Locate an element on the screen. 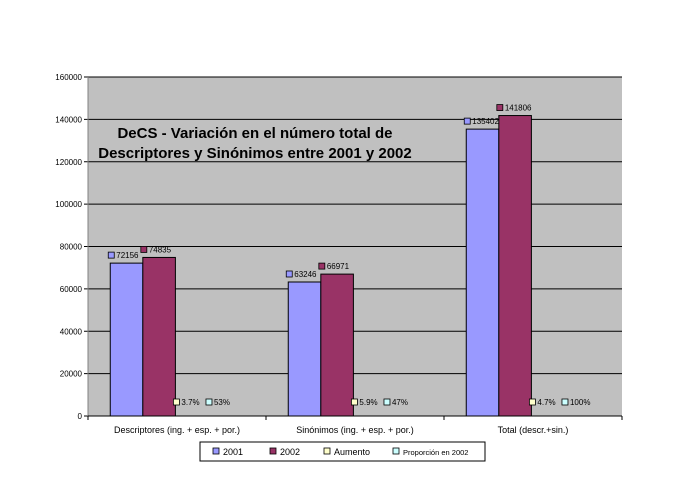 Image resolution: width=682 pixels, height=487 pixels. y-tick-label: 140000 is located at coordinates (68, 119).